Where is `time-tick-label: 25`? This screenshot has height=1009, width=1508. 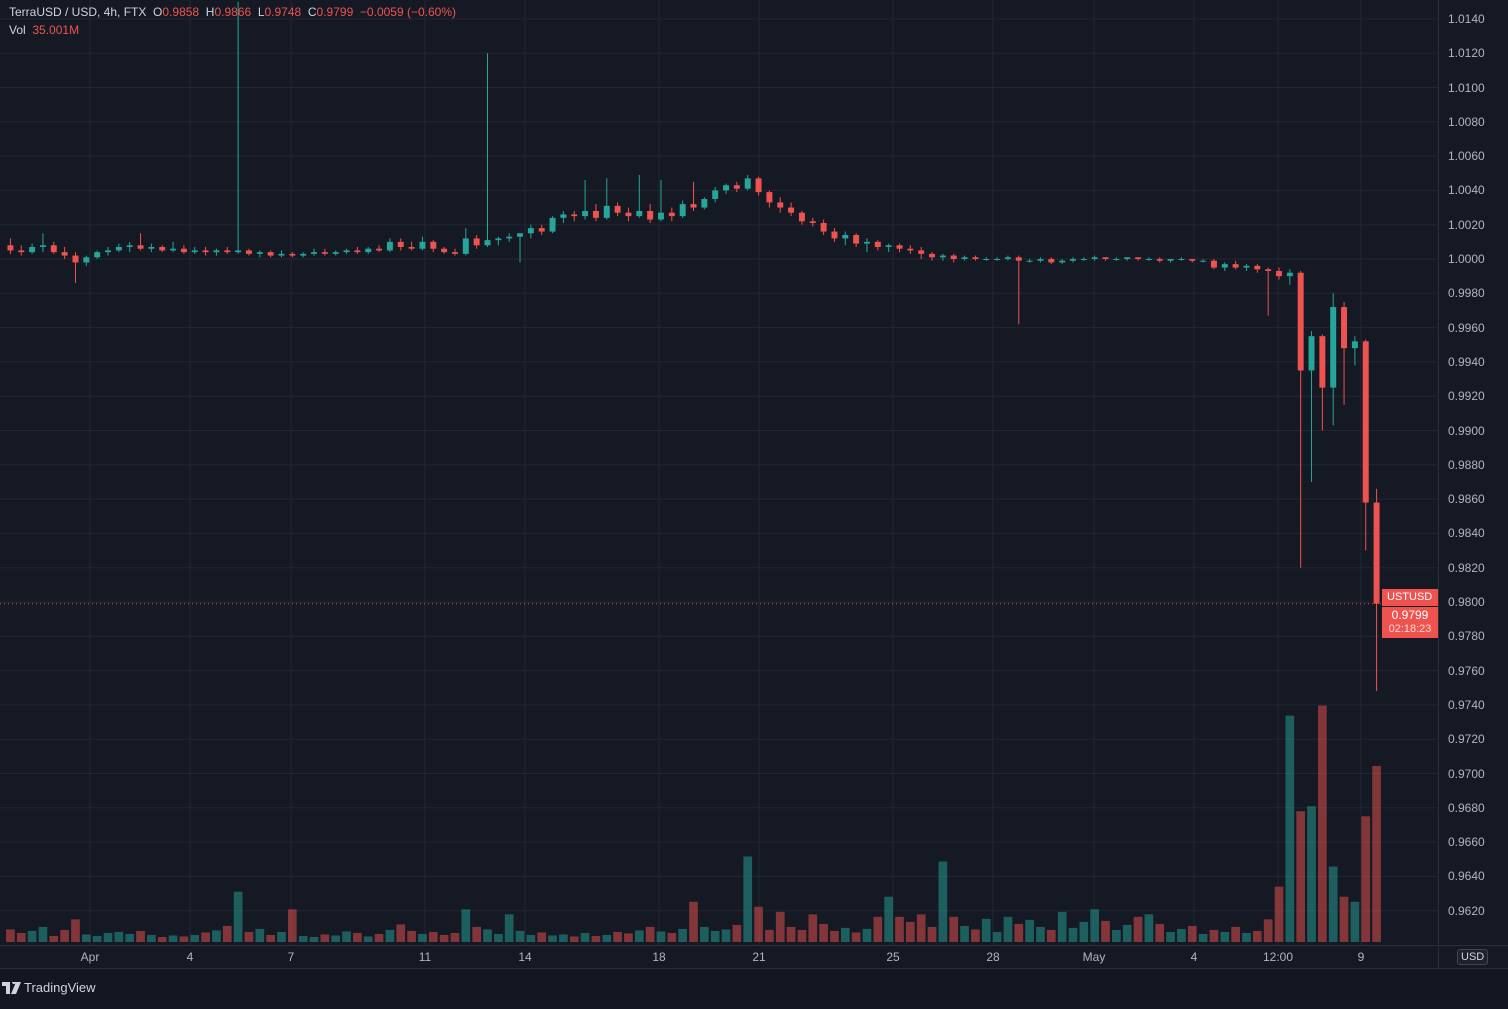 time-tick-label: 25 is located at coordinates (893, 957).